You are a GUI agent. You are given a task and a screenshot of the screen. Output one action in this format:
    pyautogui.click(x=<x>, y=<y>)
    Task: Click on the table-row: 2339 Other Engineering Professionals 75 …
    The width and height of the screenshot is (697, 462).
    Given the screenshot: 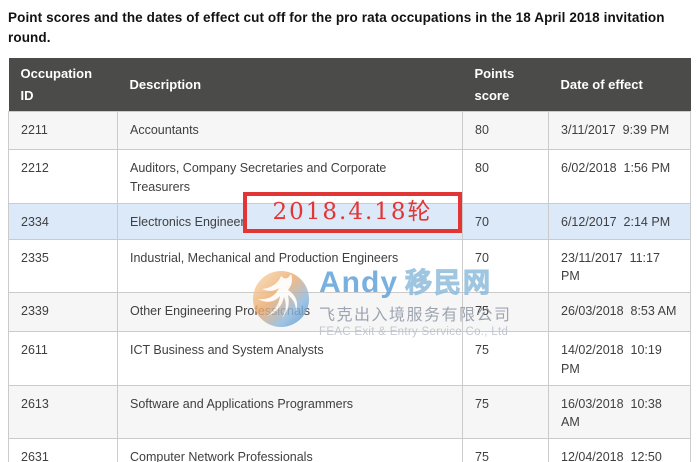 What is the action you would take?
    pyautogui.click(x=349, y=312)
    